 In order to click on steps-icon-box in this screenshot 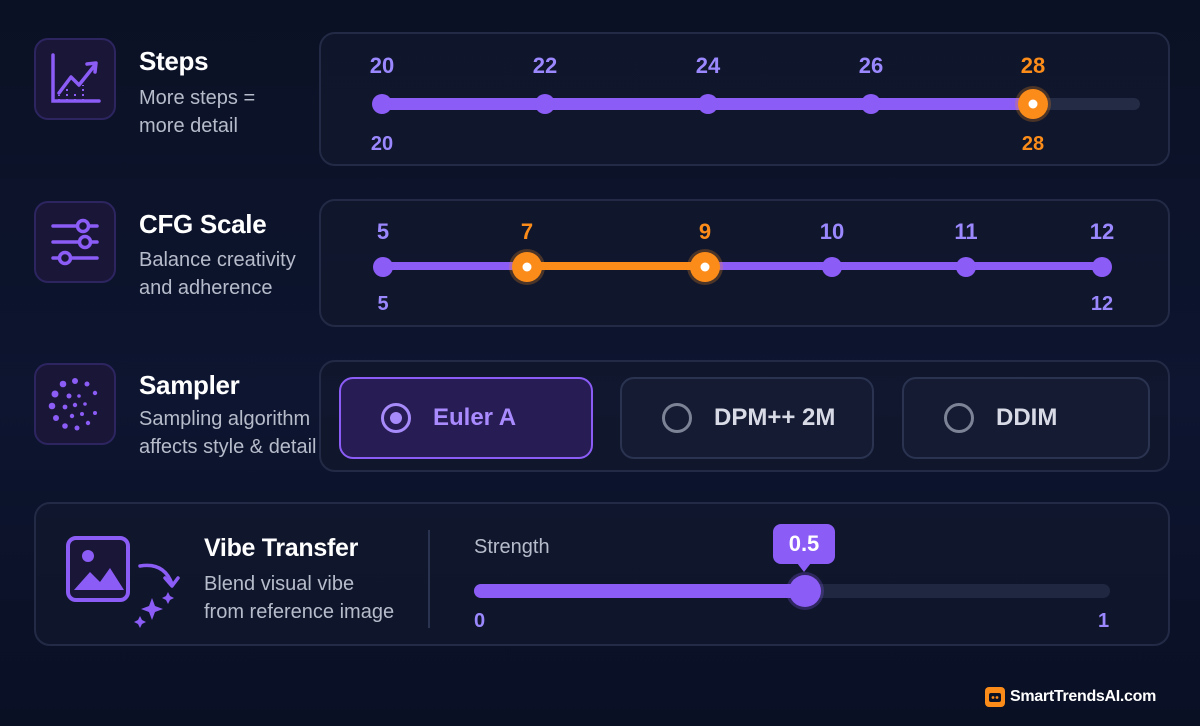, I will do `click(75, 79)`.